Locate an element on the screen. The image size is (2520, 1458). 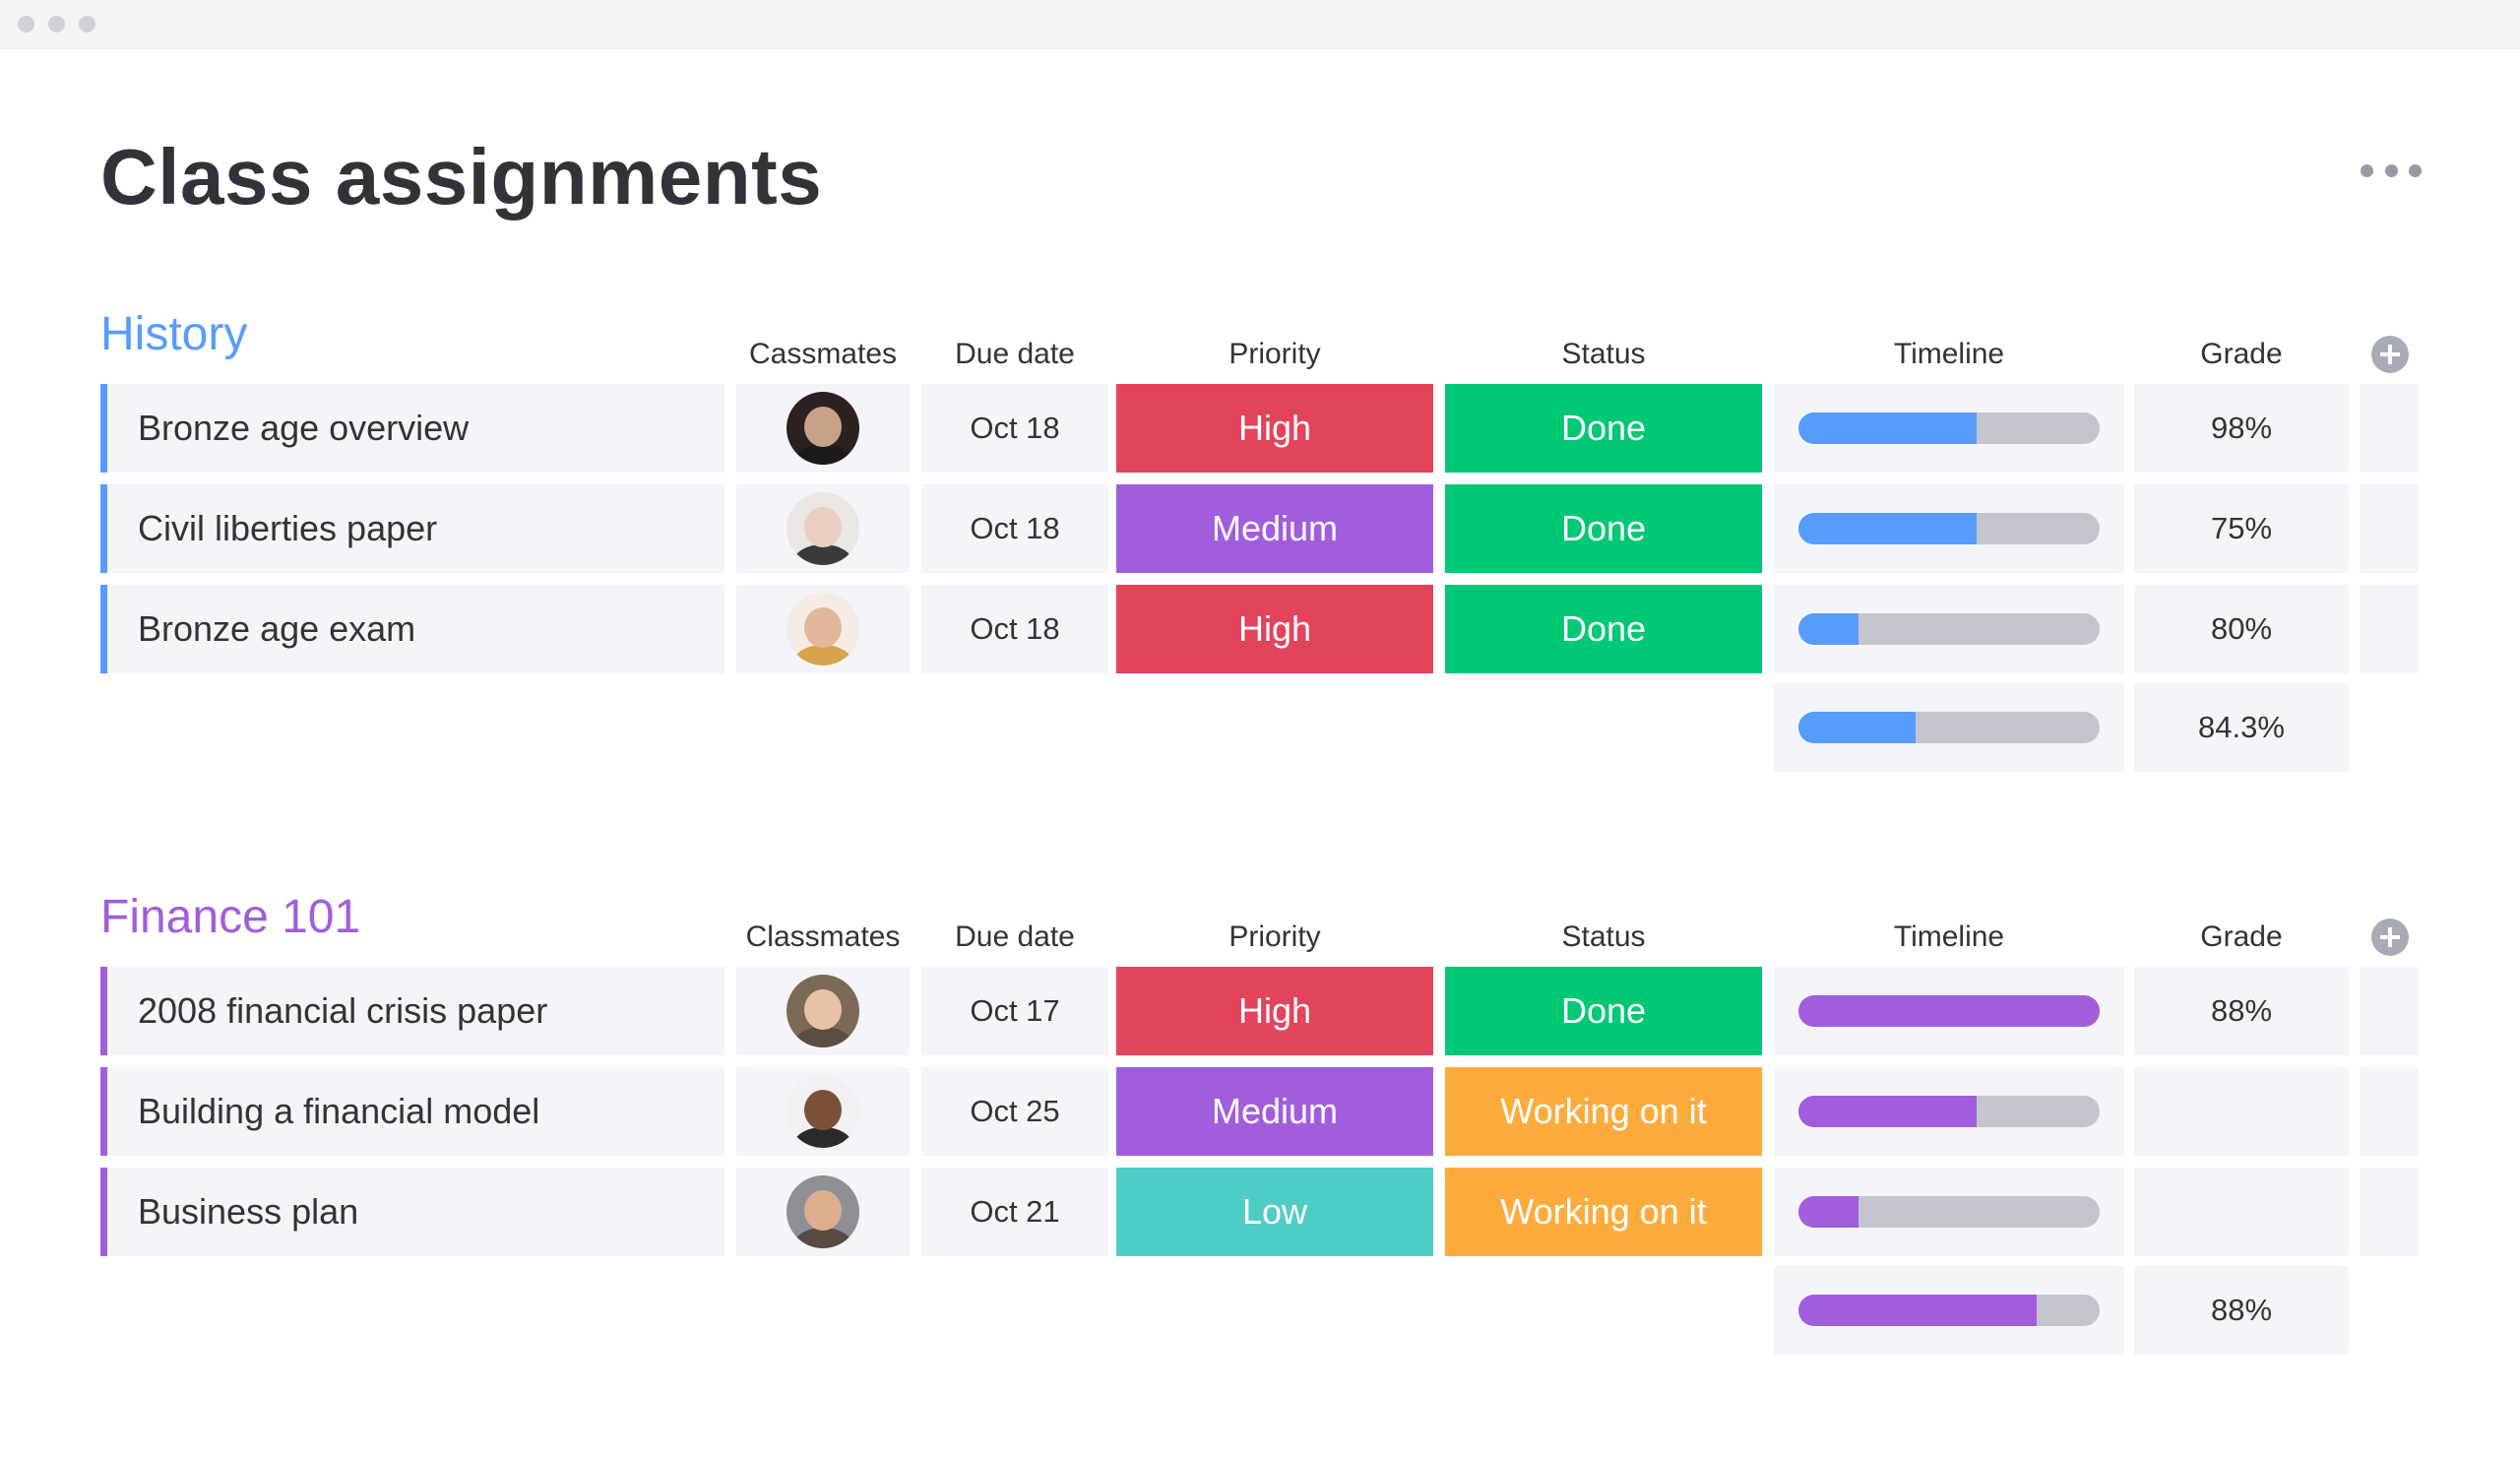
item-name-cell: Building a financial model is located at coordinates (412, 1111).